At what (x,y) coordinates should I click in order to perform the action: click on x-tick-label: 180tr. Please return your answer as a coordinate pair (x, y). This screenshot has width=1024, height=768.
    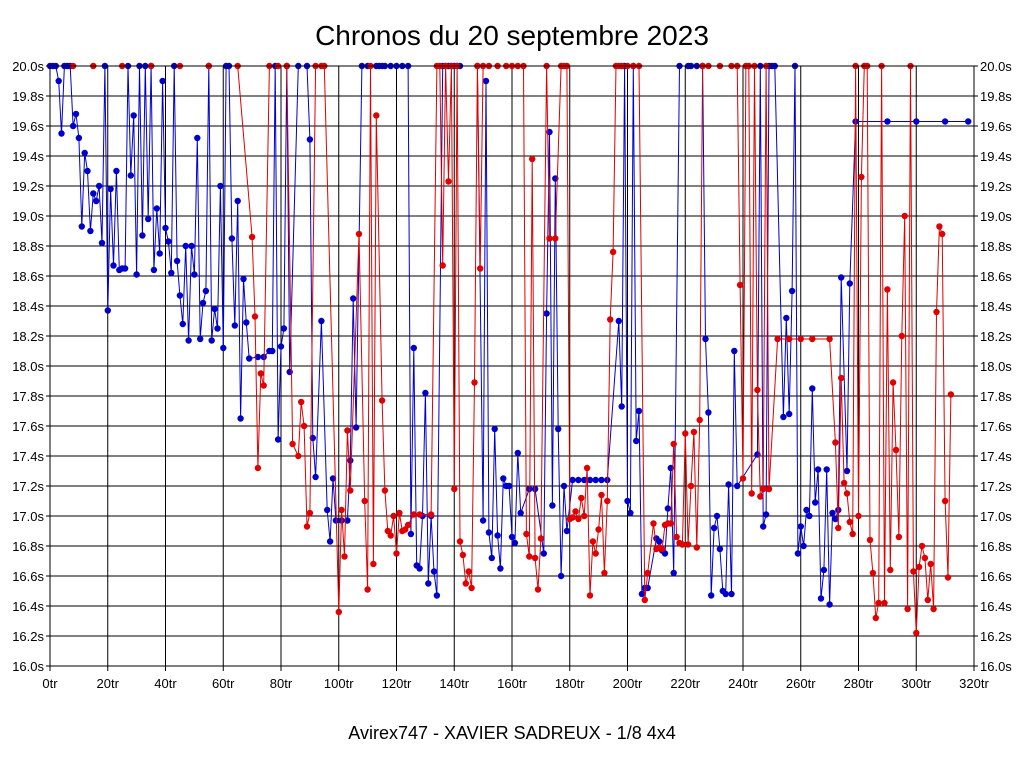
    Looking at the image, I should click on (570, 683).